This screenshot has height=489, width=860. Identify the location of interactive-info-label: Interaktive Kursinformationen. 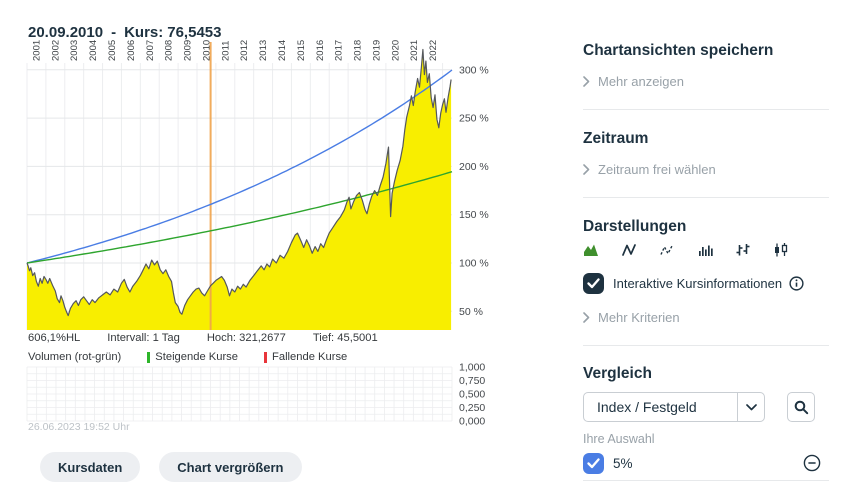
(698, 283).